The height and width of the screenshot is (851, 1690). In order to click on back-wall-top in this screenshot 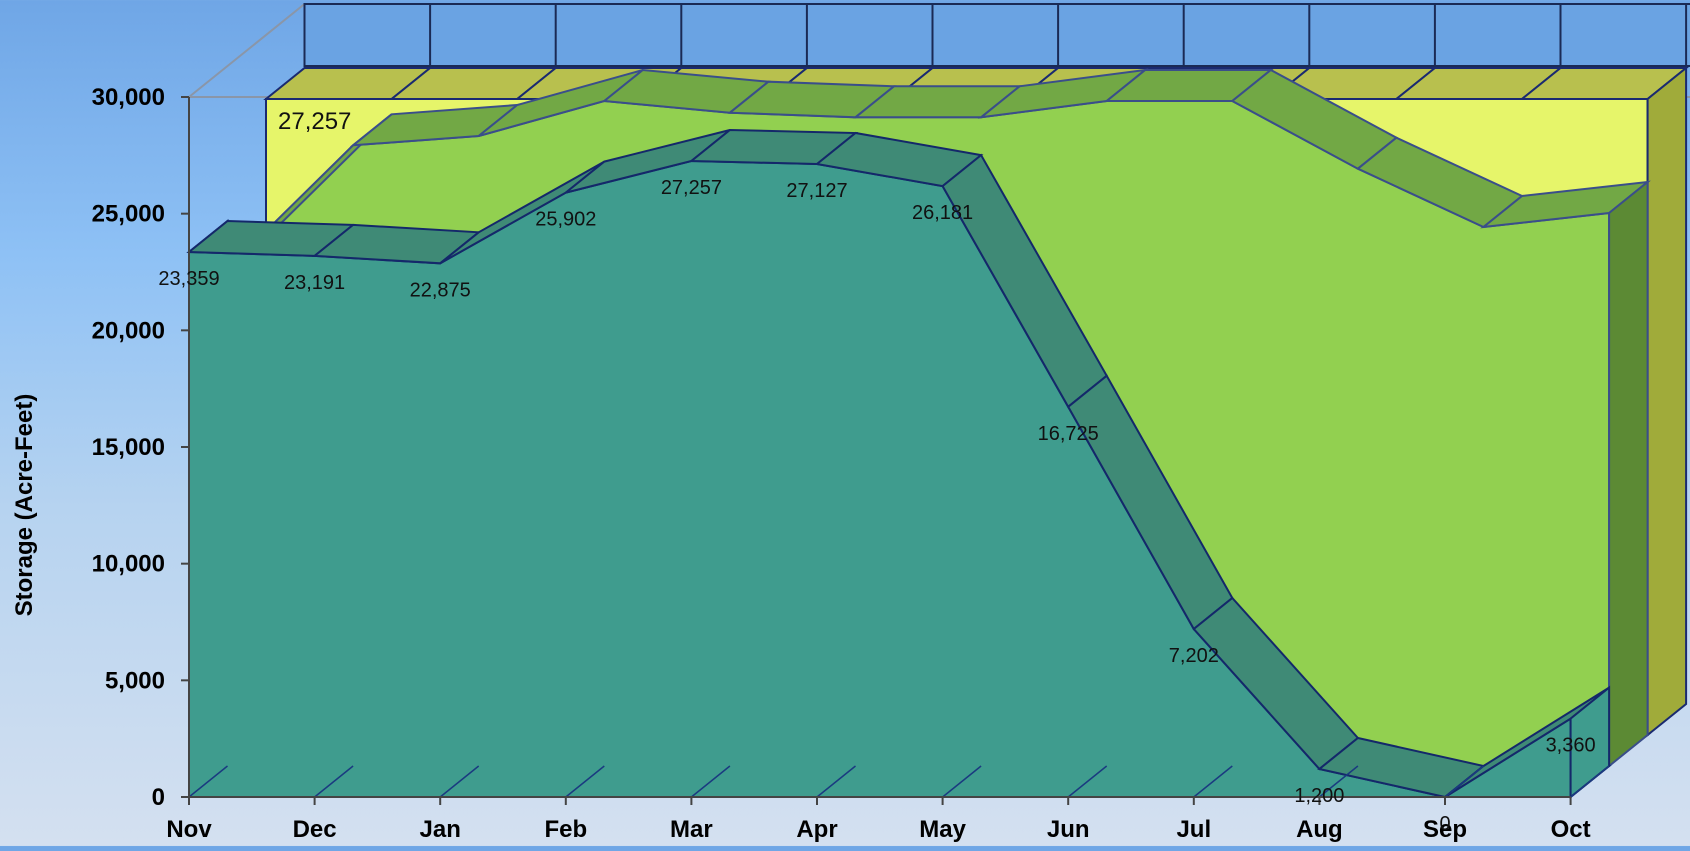, I will do `click(997, 35)`.